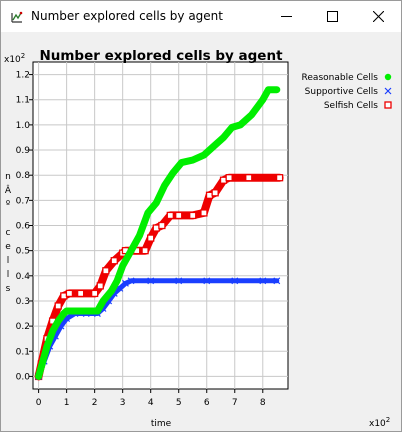 The height and width of the screenshot is (432, 402). What do you see at coordinates (23, 151) in the screenshot?
I see `y-tick-label: 0.9` at bounding box center [23, 151].